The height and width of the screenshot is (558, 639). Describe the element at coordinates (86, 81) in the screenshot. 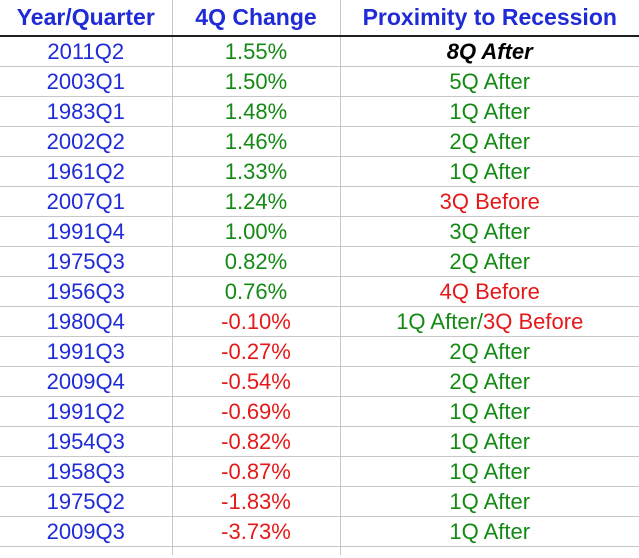

I see `cell-year-quarter: 2003Q1` at that location.